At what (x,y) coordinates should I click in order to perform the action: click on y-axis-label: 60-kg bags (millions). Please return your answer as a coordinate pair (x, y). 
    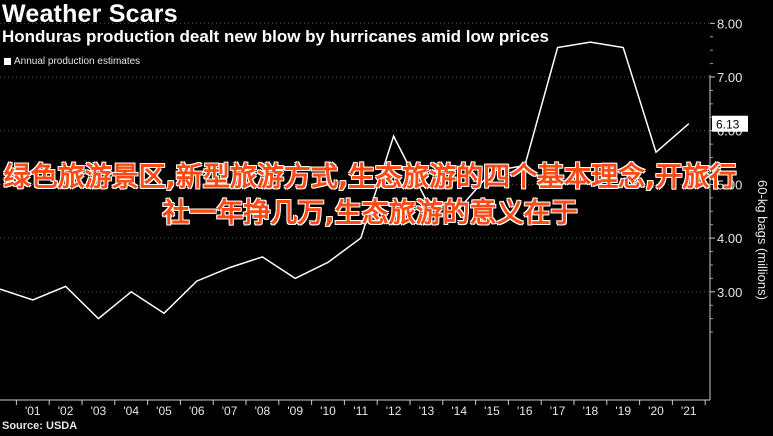
    Looking at the image, I should click on (762, 240).